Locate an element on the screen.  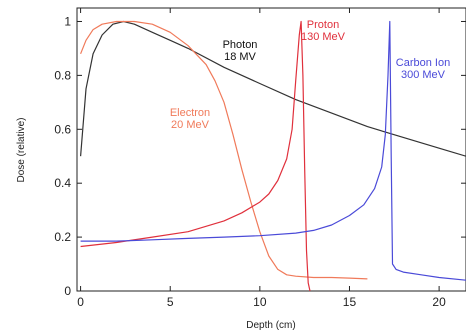
proton-label-line-2: 130 MeV is located at coordinates (323, 37).